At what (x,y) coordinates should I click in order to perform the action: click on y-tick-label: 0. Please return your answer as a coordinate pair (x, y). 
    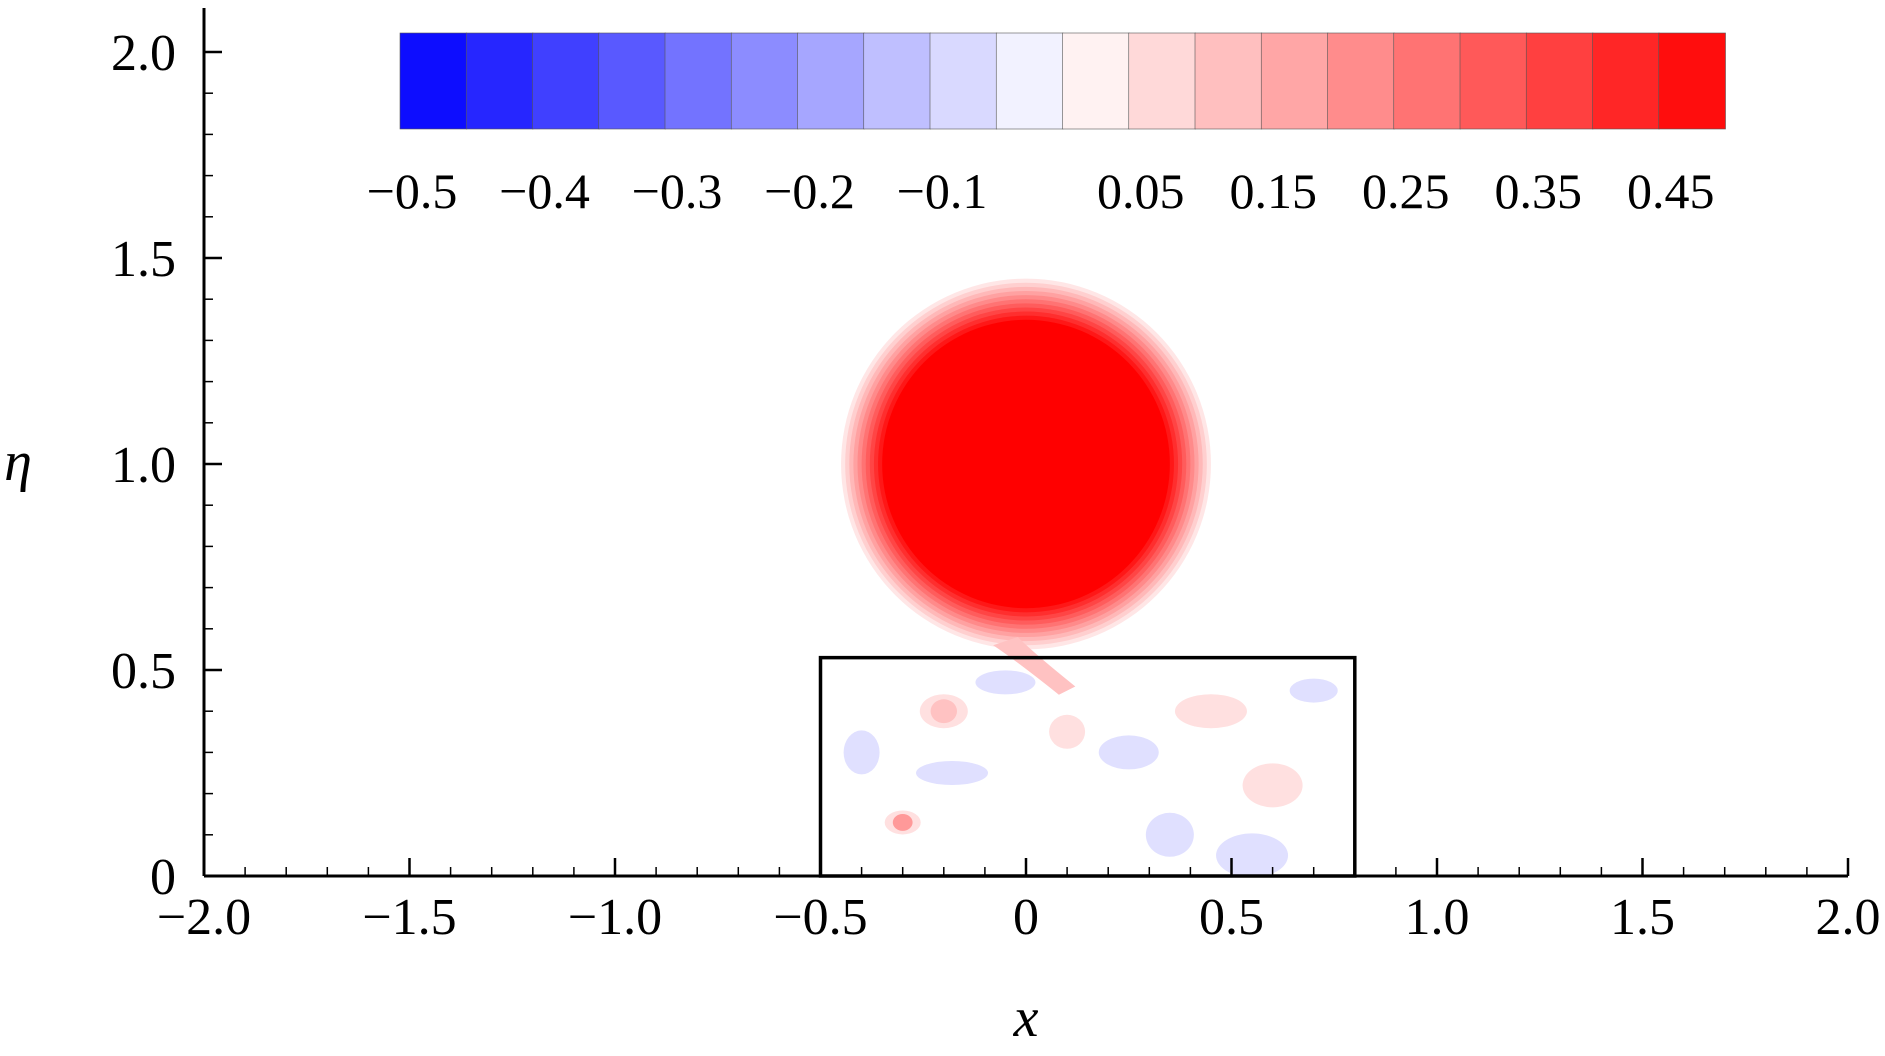
    Looking at the image, I should click on (163, 877).